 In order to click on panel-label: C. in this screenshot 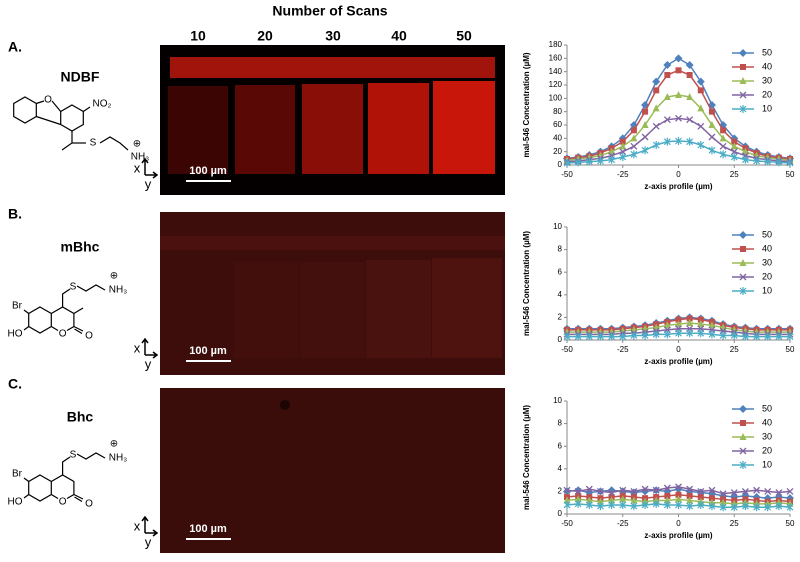, I will do `click(15, 384)`.